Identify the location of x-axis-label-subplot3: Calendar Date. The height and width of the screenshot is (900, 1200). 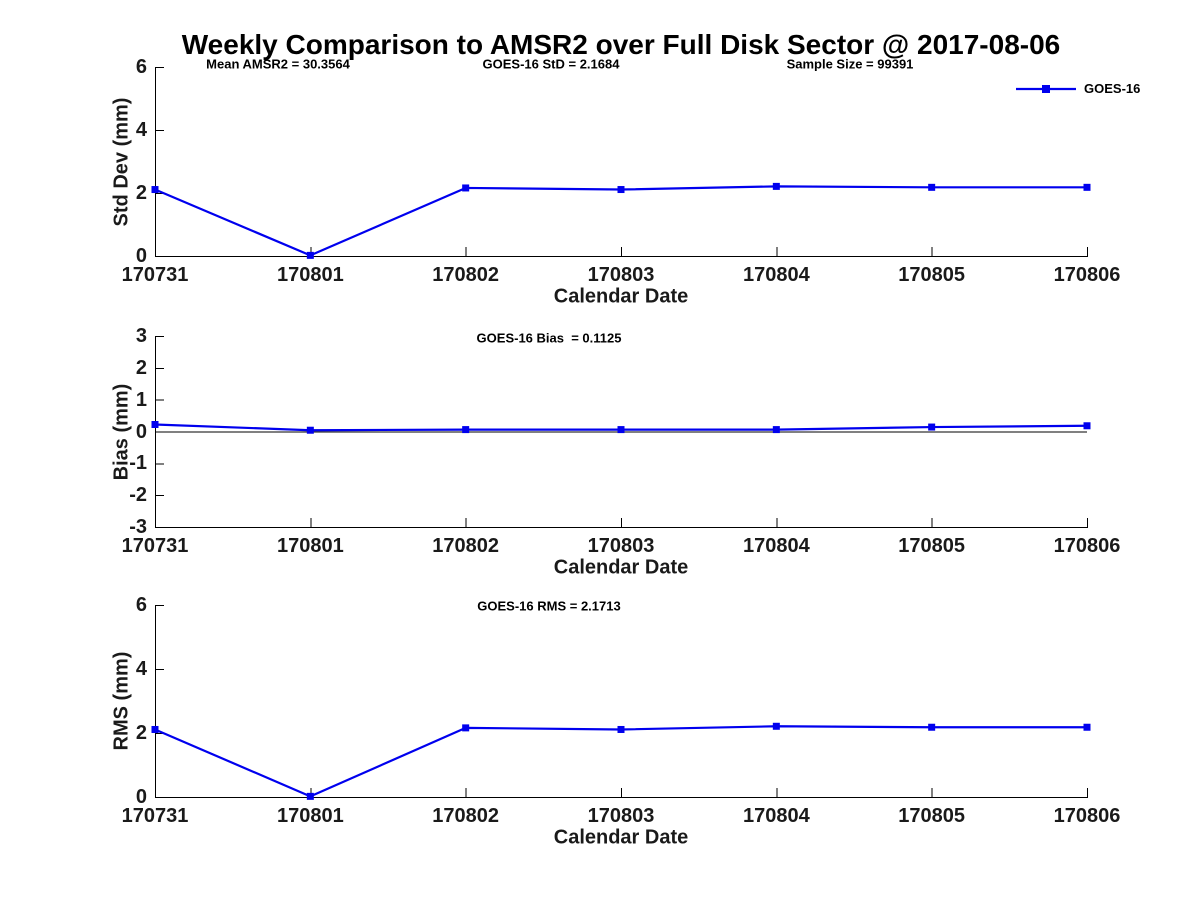
(621, 837).